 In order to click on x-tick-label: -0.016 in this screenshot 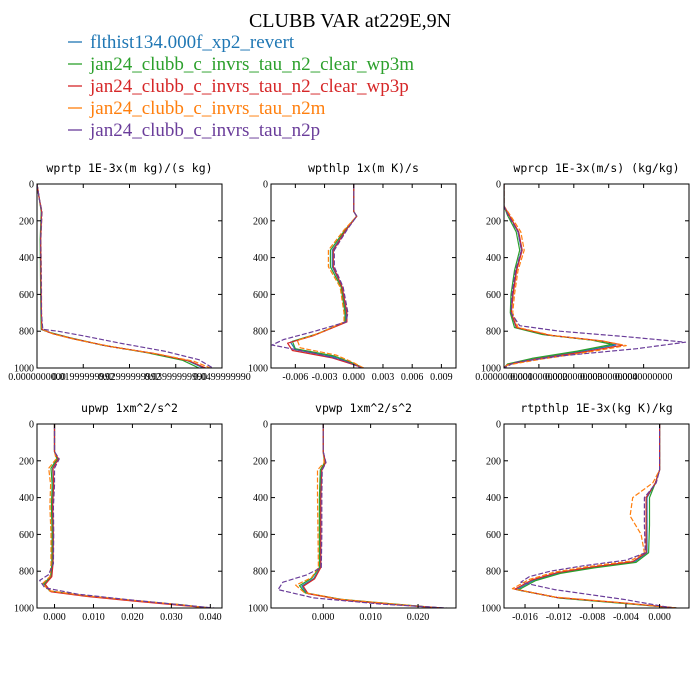, I will do `click(525, 617)`.